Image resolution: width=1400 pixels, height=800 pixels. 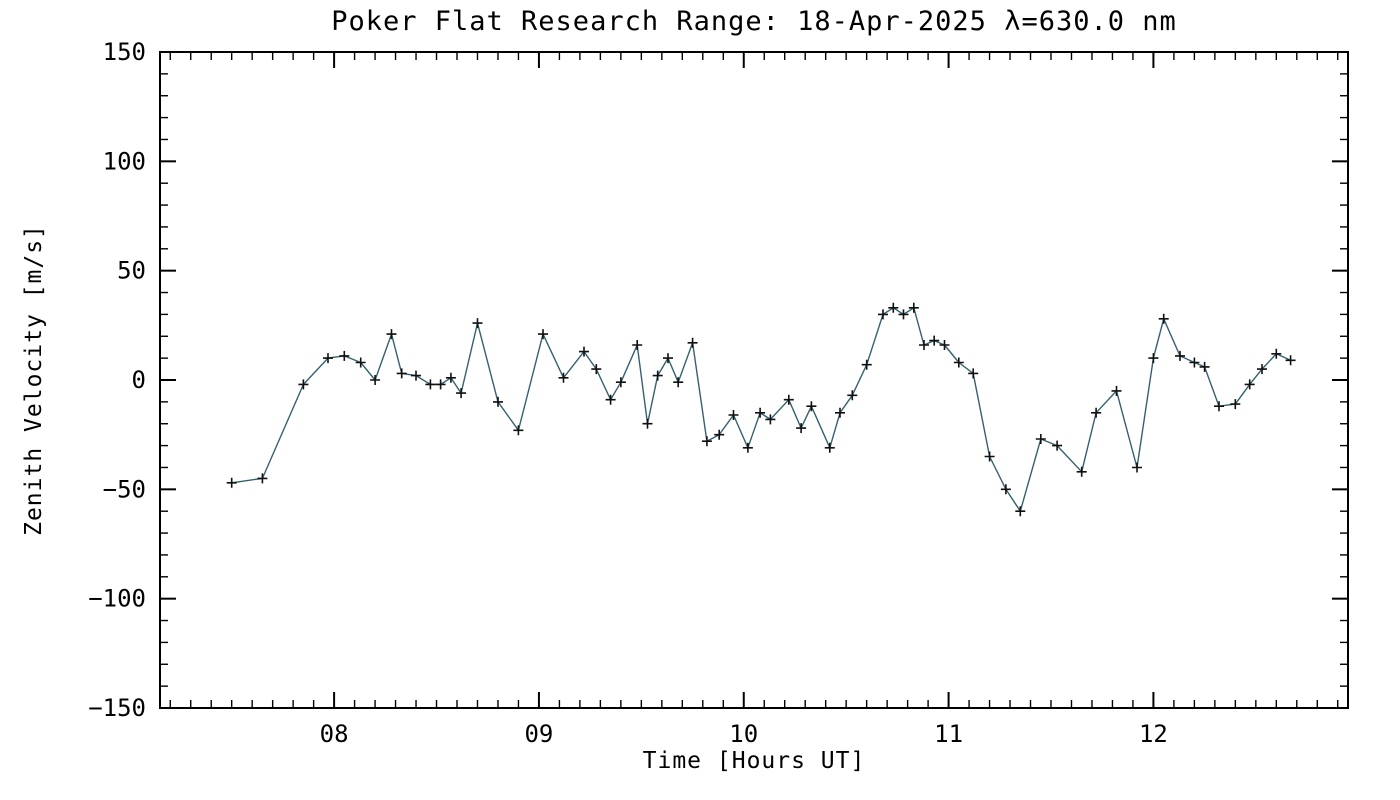 What do you see at coordinates (124, 161) in the screenshot?
I see `tick-label: 100` at bounding box center [124, 161].